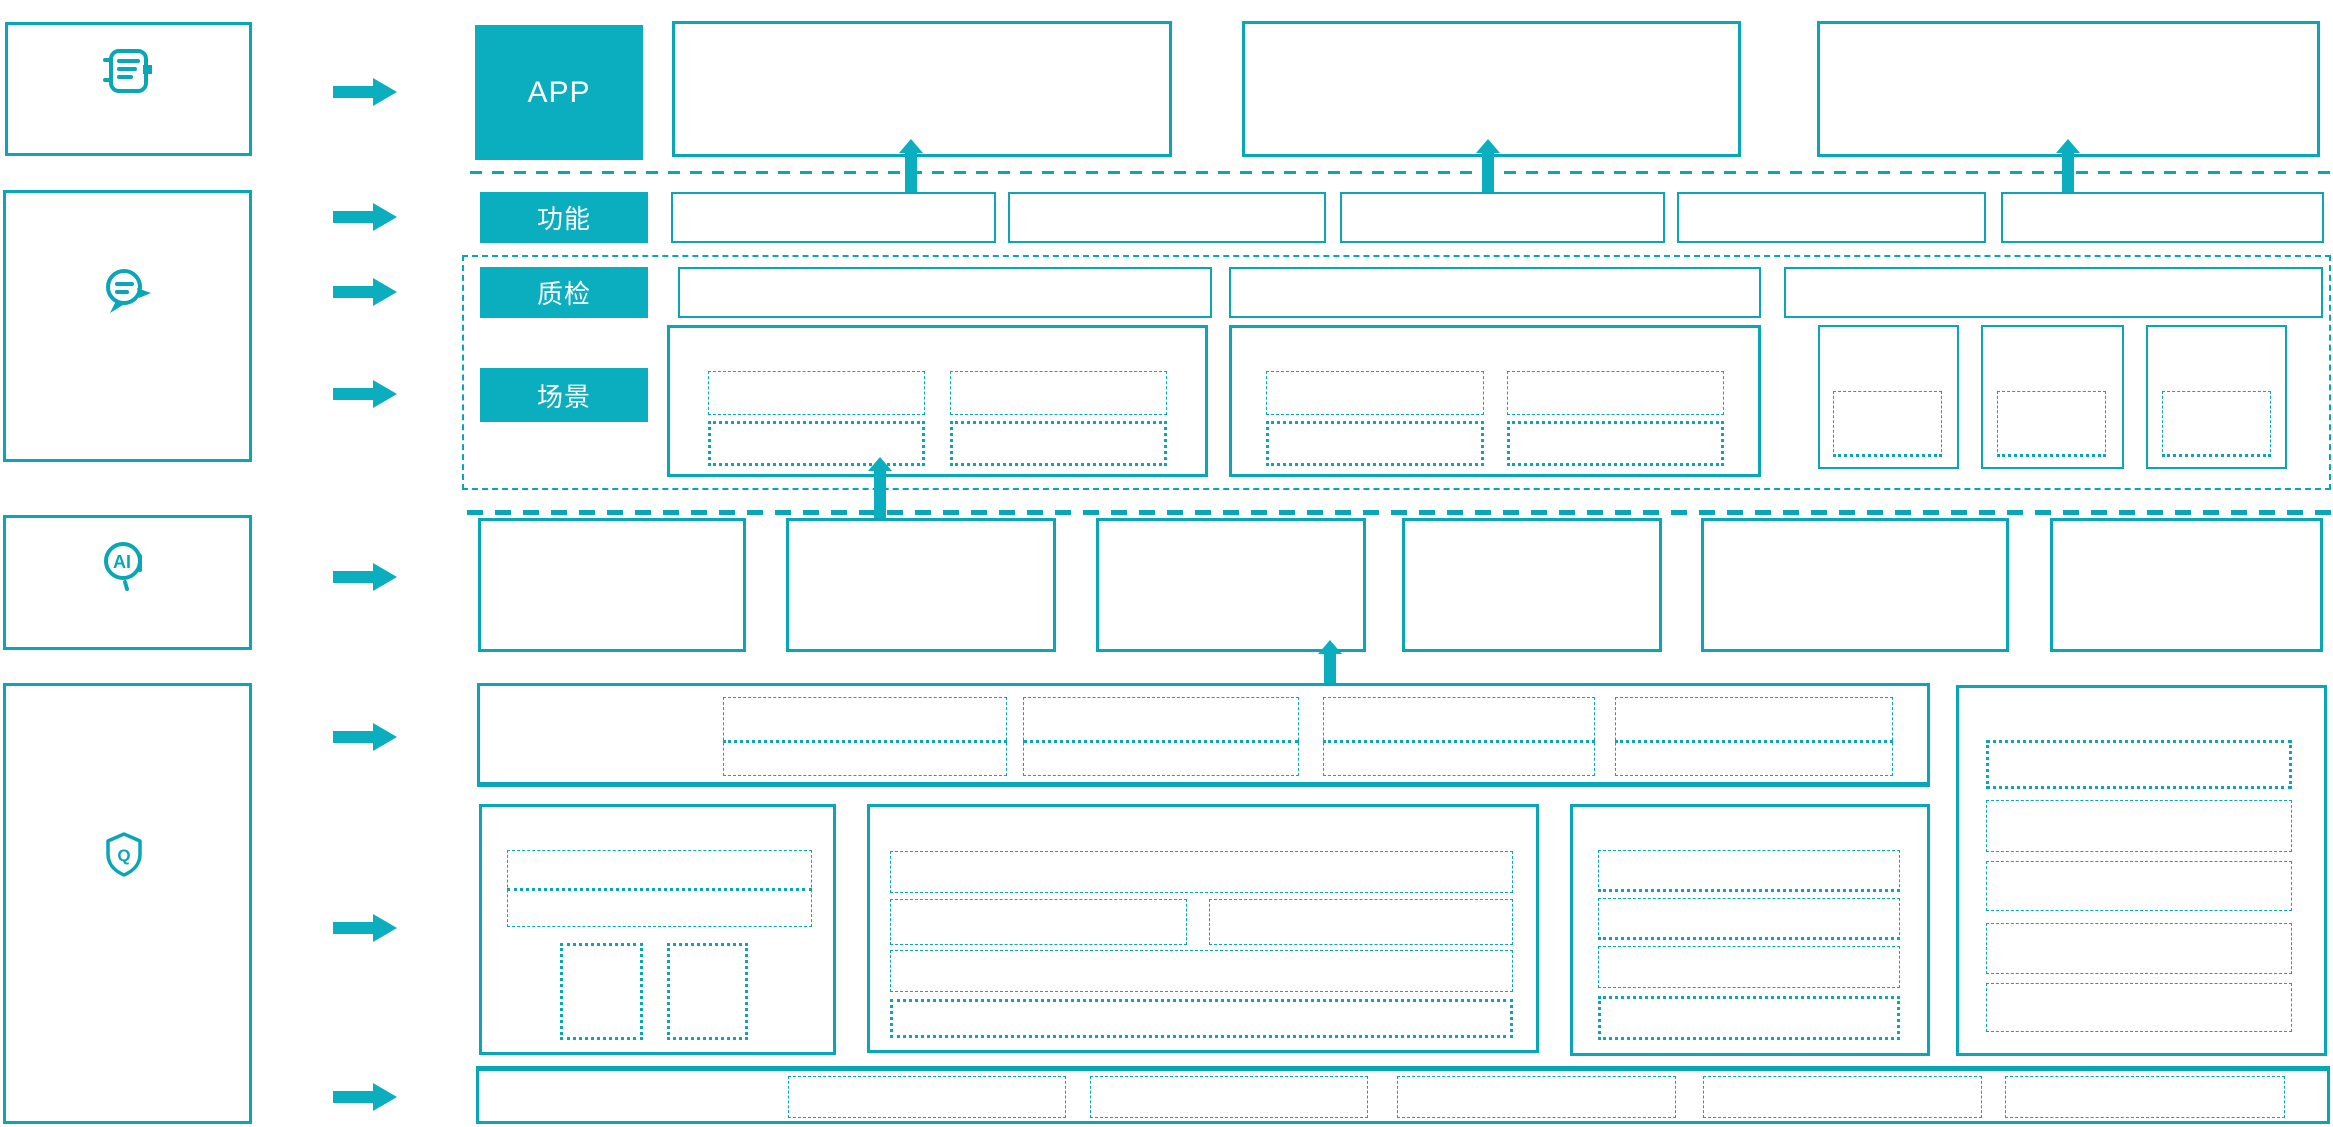 This screenshot has width=2333, height=1127. What do you see at coordinates (365, 1097) in the screenshot?
I see `arrow-right-base` at bounding box center [365, 1097].